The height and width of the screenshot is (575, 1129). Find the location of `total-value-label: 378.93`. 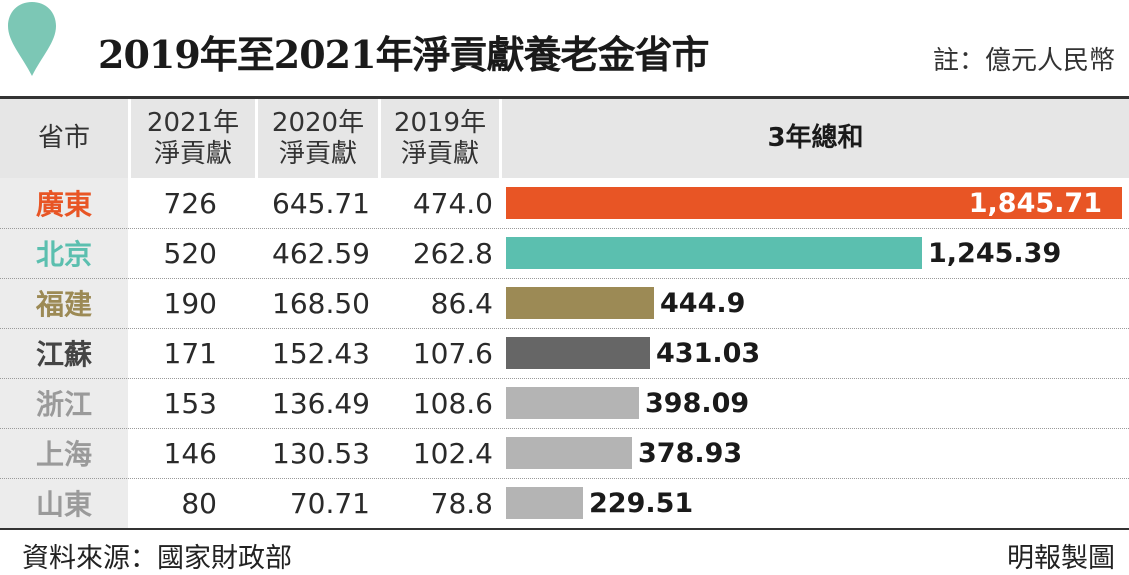

total-value-label: 378.93 is located at coordinates (690, 453).